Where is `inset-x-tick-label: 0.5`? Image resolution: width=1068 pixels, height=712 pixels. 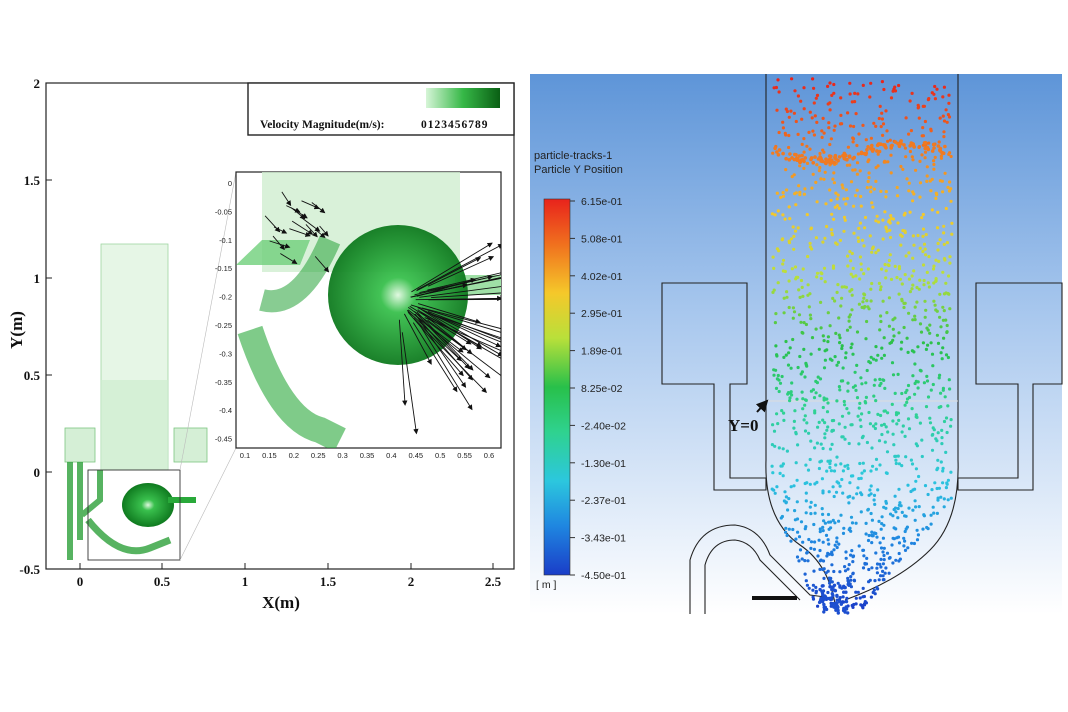 inset-x-tick-label: 0.5 is located at coordinates (440, 455).